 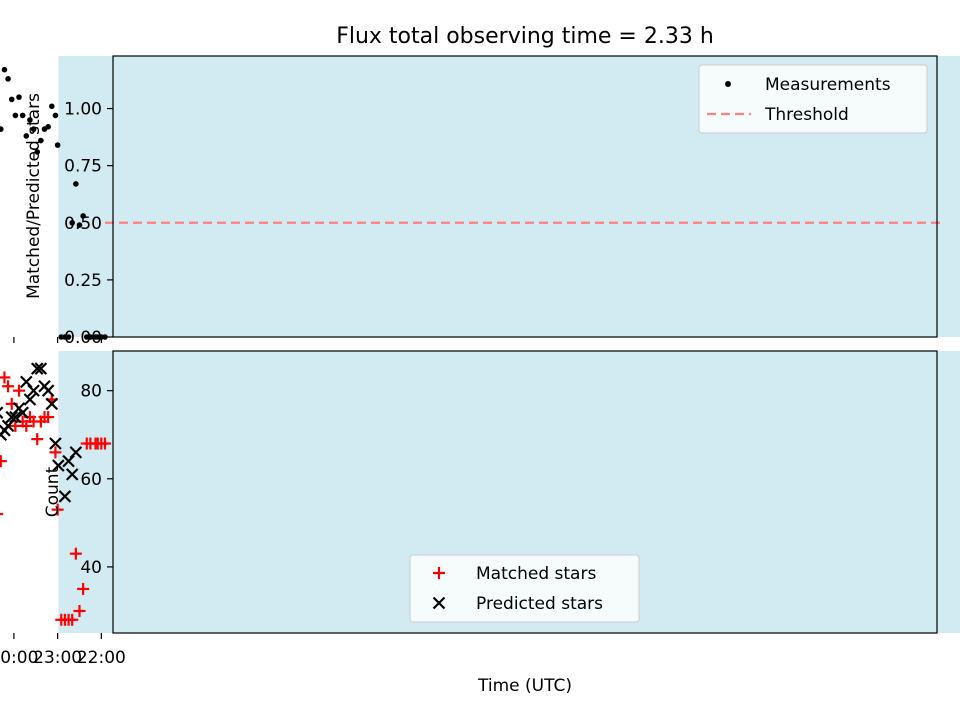 I want to click on bottom-legend: Matched stars Predicted stars, so click(x=524, y=588).